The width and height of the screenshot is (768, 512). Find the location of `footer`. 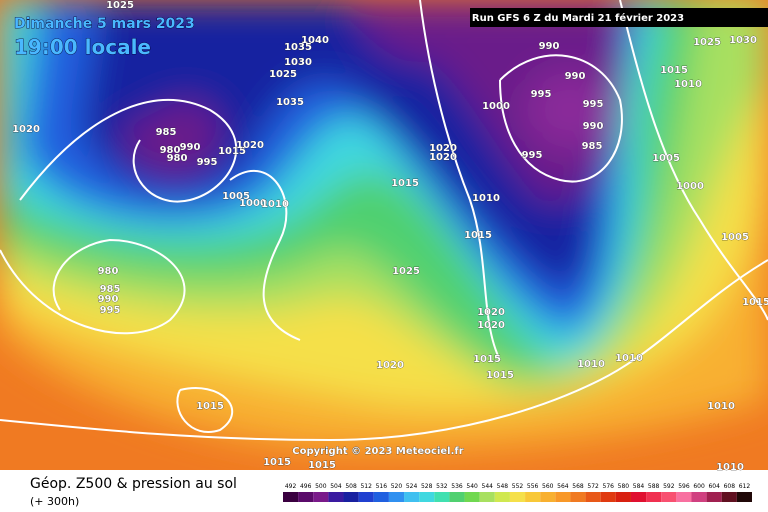

footer is located at coordinates (384, 491).